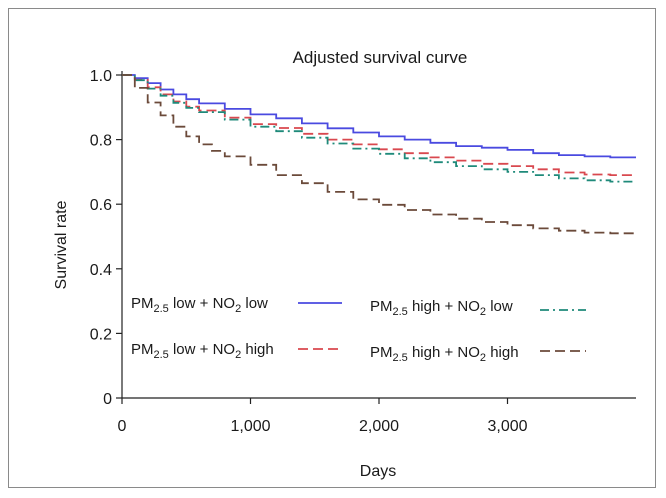 This screenshot has width=666, height=498. What do you see at coordinates (101, 205) in the screenshot?
I see `y-tick-label: 0.6` at bounding box center [101, 205].